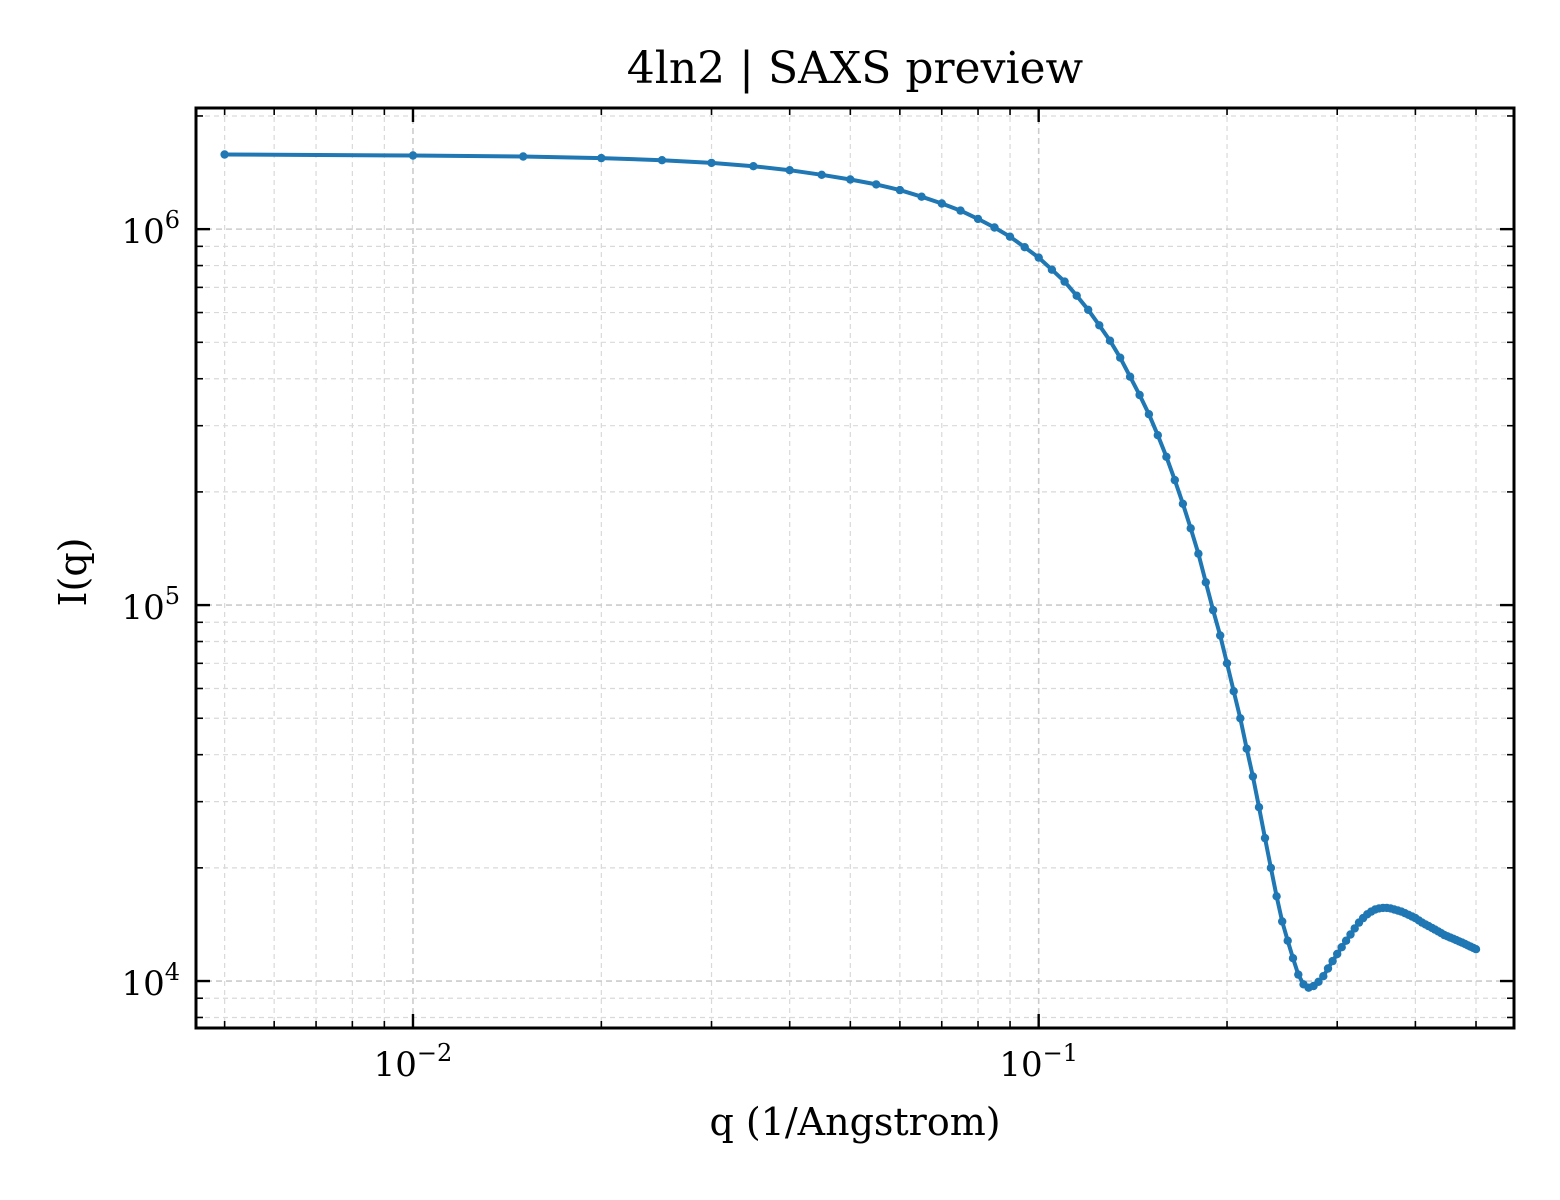 The width and height of the screenshot is (1560, 1200). I want to click on x-axis-label: q (1/Angstrom), so click(854, 1122).